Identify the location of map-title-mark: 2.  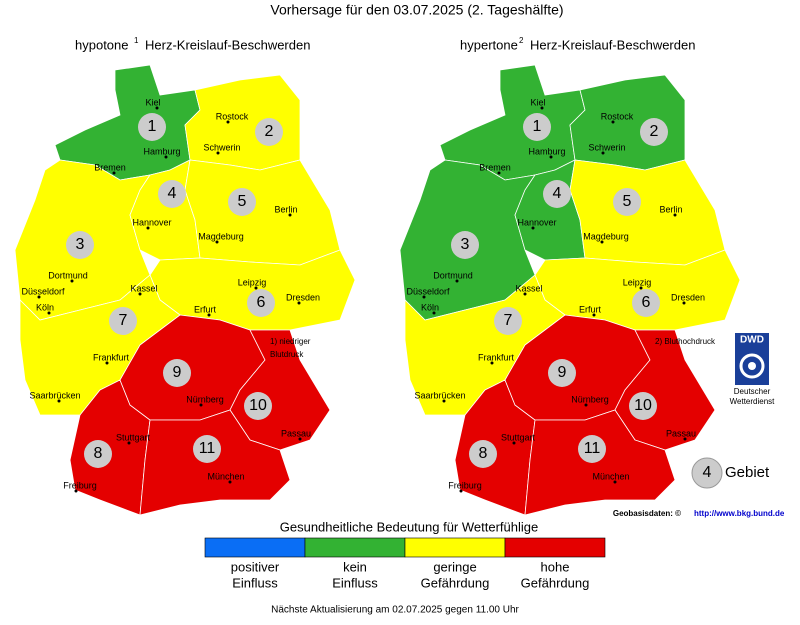
(521, 40).